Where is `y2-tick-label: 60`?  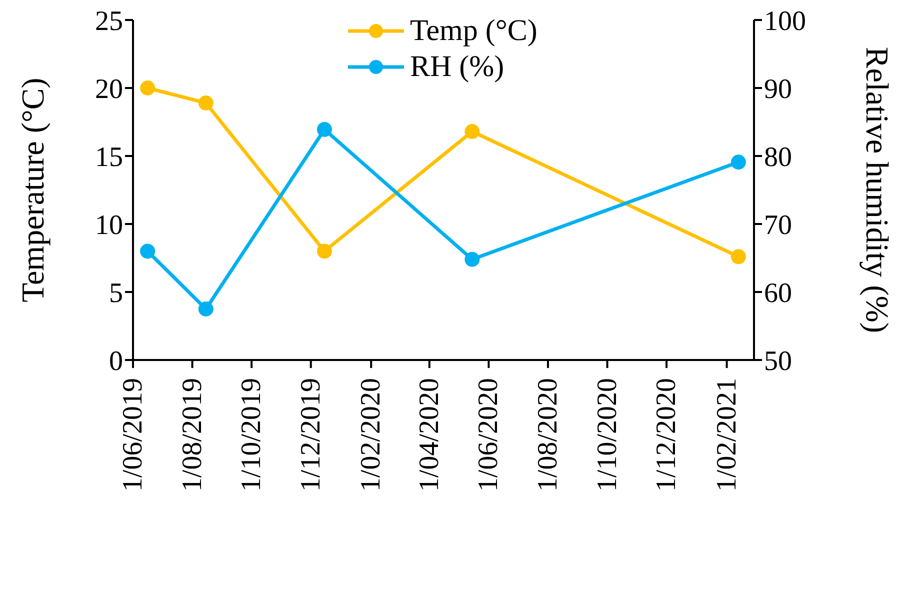 y2-tick-label: 60 is located at coordinates (778, 293).